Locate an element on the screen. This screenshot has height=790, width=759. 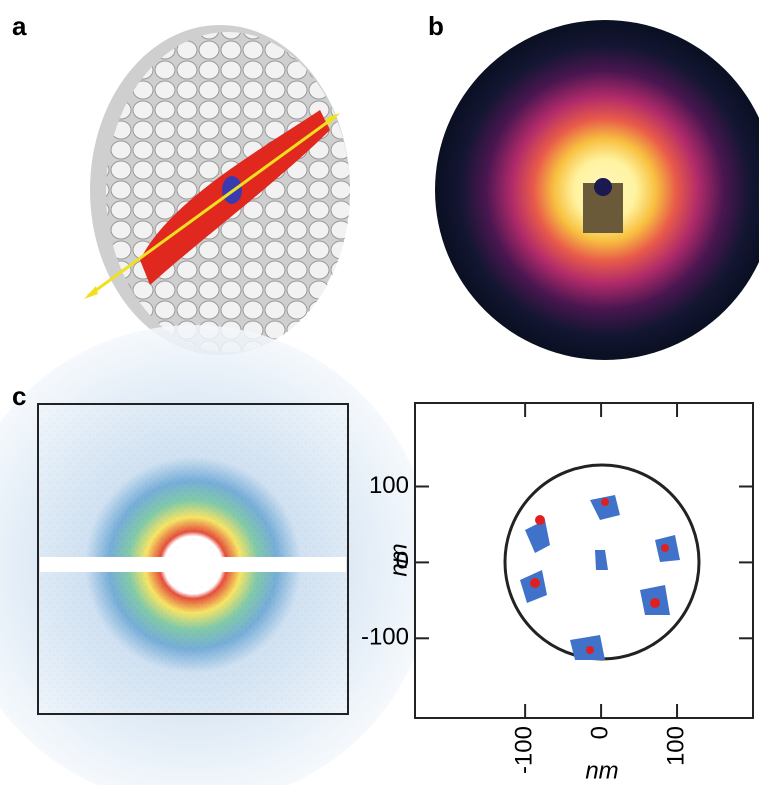
y-tick-label: 0 is located at coordinates (402, 561).